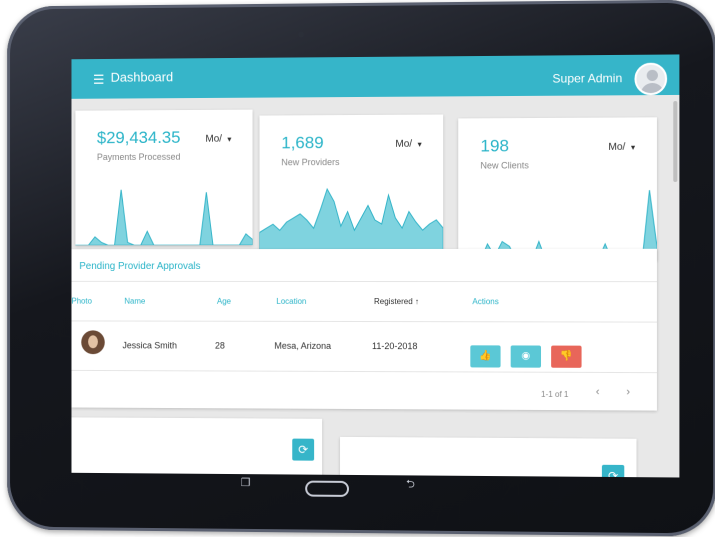 The image size is (715, 537). Describe the element at coordinates (81, 301) in the screenshot. I see `column-header-photo: Photo` at that location.